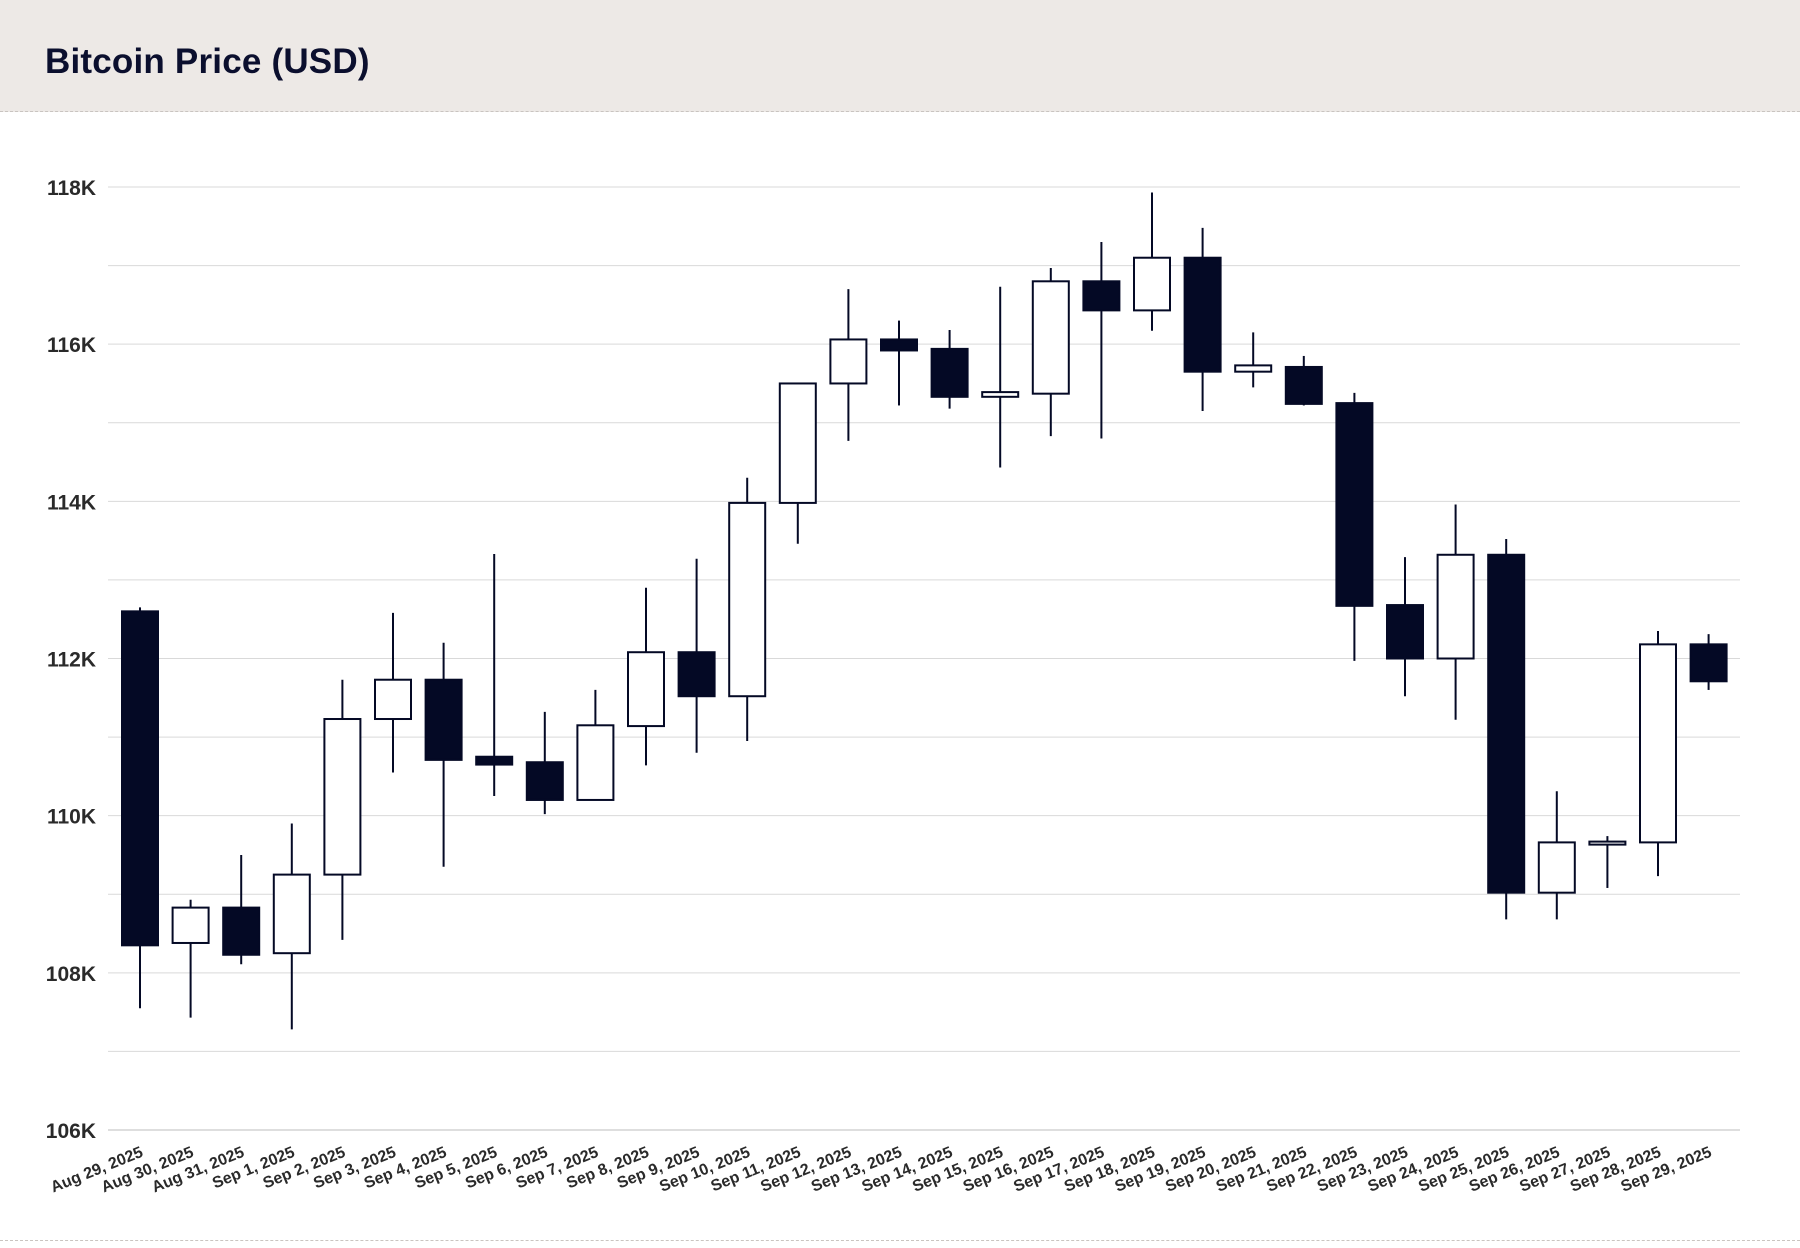 The width and height of the screenshot is (1800, 1248). I want to click on y-tick-label: 114K, so click(71, 502).